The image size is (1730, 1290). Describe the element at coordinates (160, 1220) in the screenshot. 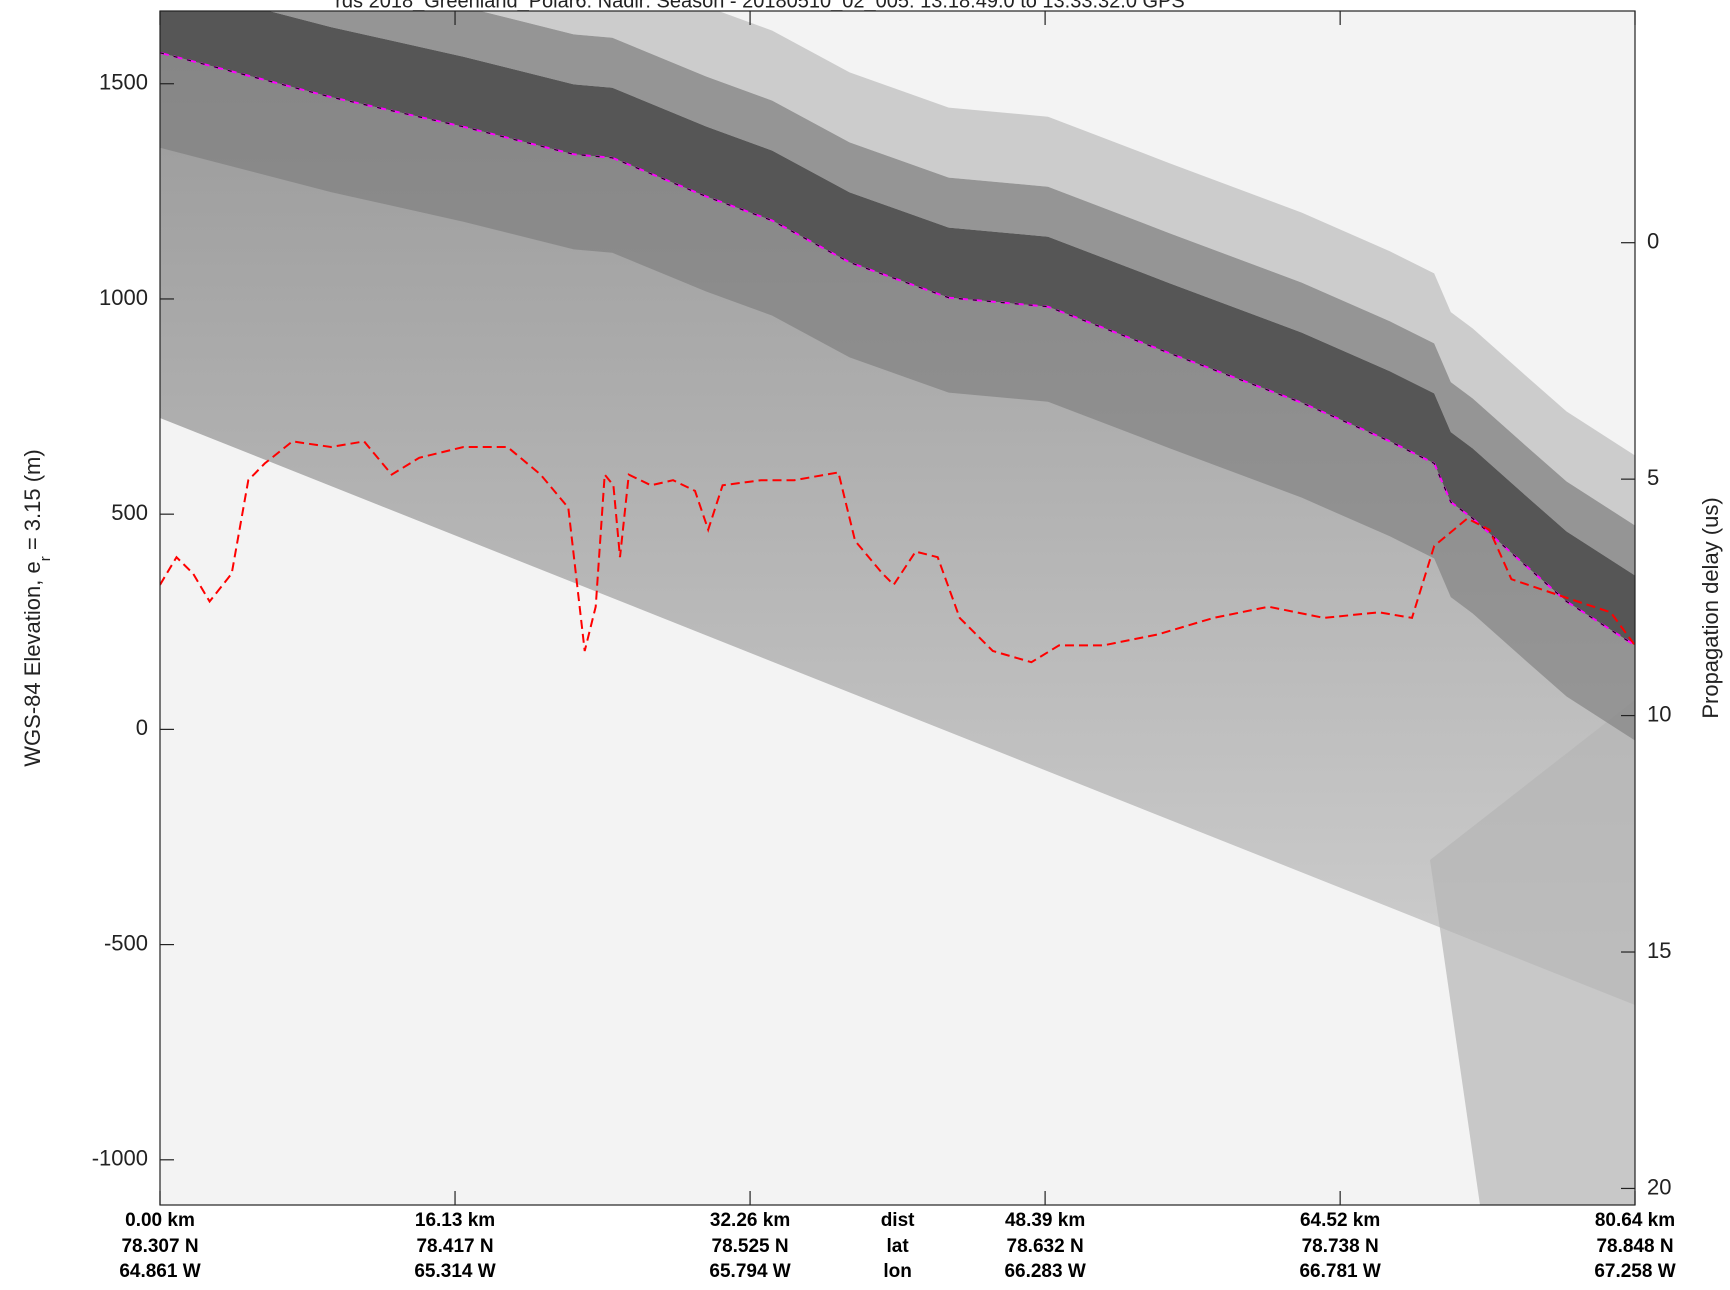

I see `x-tick-label: 0.00 km` at that location.